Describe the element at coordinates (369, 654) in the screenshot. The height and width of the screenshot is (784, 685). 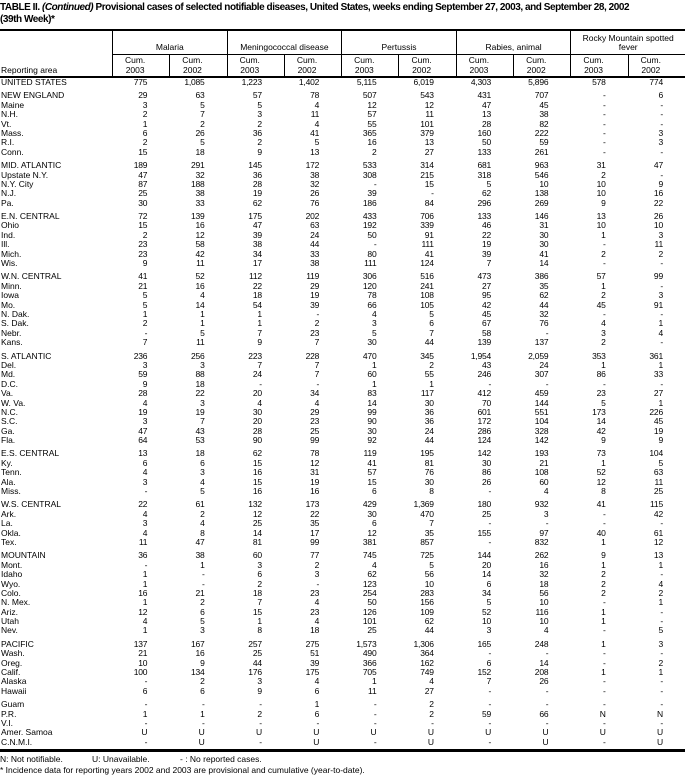
I see `value-cell: 490` at that location.